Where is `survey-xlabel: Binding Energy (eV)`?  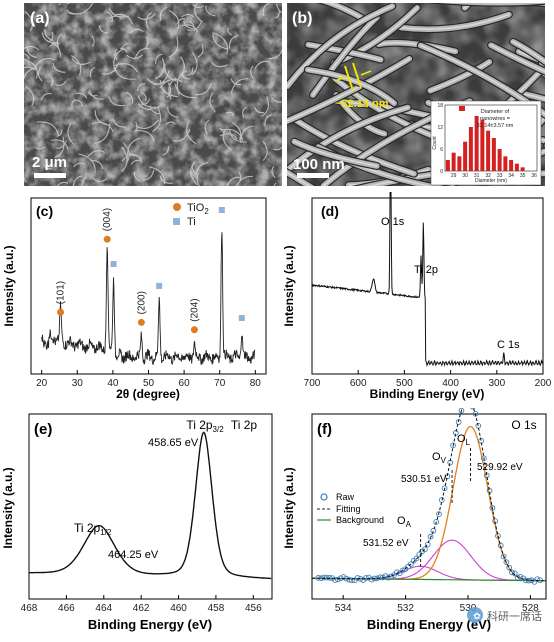 survey-xlabel: Binding Energy (eV) is located at coordinates (427, 394).